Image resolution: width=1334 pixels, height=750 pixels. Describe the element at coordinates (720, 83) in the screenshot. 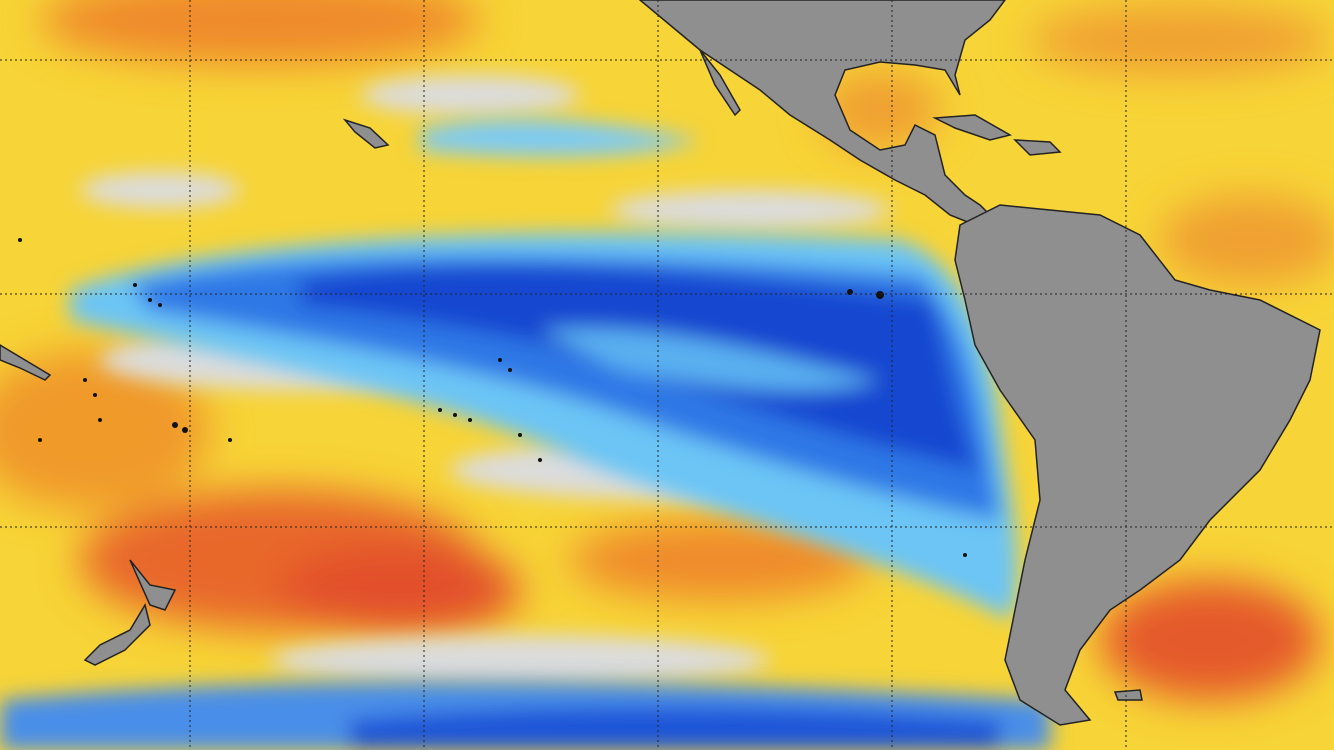

I see `baja-california` at that location.